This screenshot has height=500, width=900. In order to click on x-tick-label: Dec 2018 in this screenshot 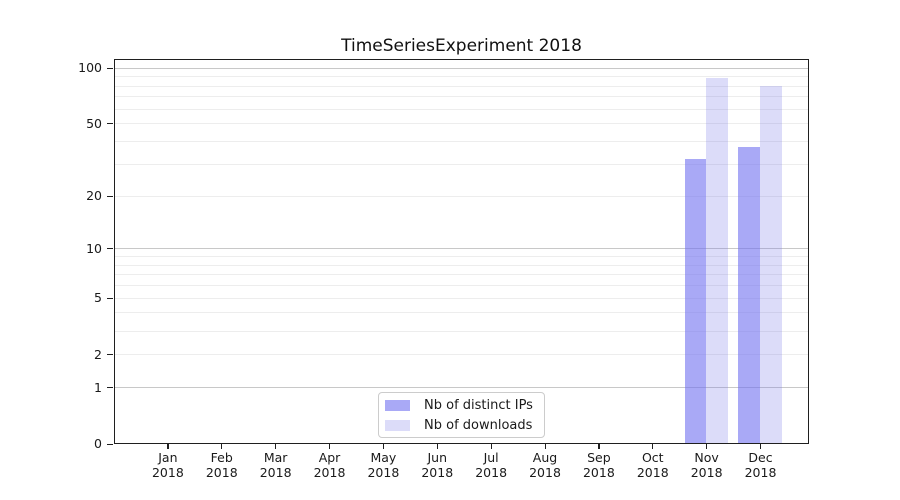, I will do `click(760, 465)`.